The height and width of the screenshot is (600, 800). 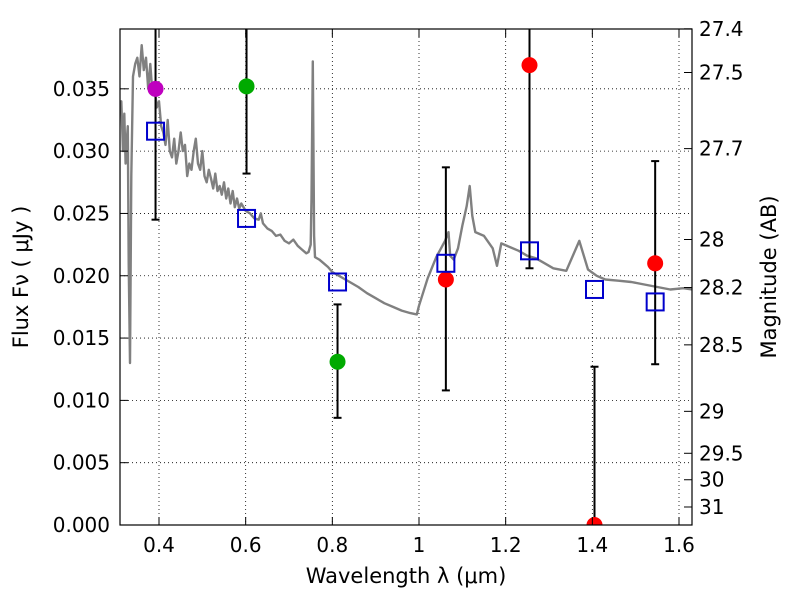 I want to click on x-tick-label: 0.4, so click(x=159, y=545).